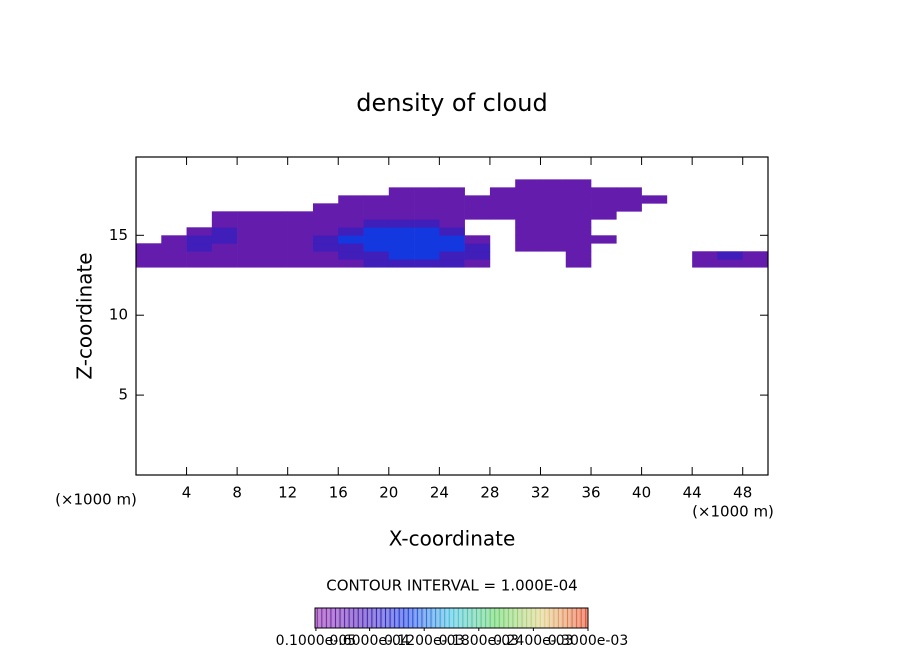 The height and width of the screenshot is (654, 904). What do you see at coordinates (287, 493) in the screenshot?
I see `x-tick-label: 12` at bounding box center [287, 493].